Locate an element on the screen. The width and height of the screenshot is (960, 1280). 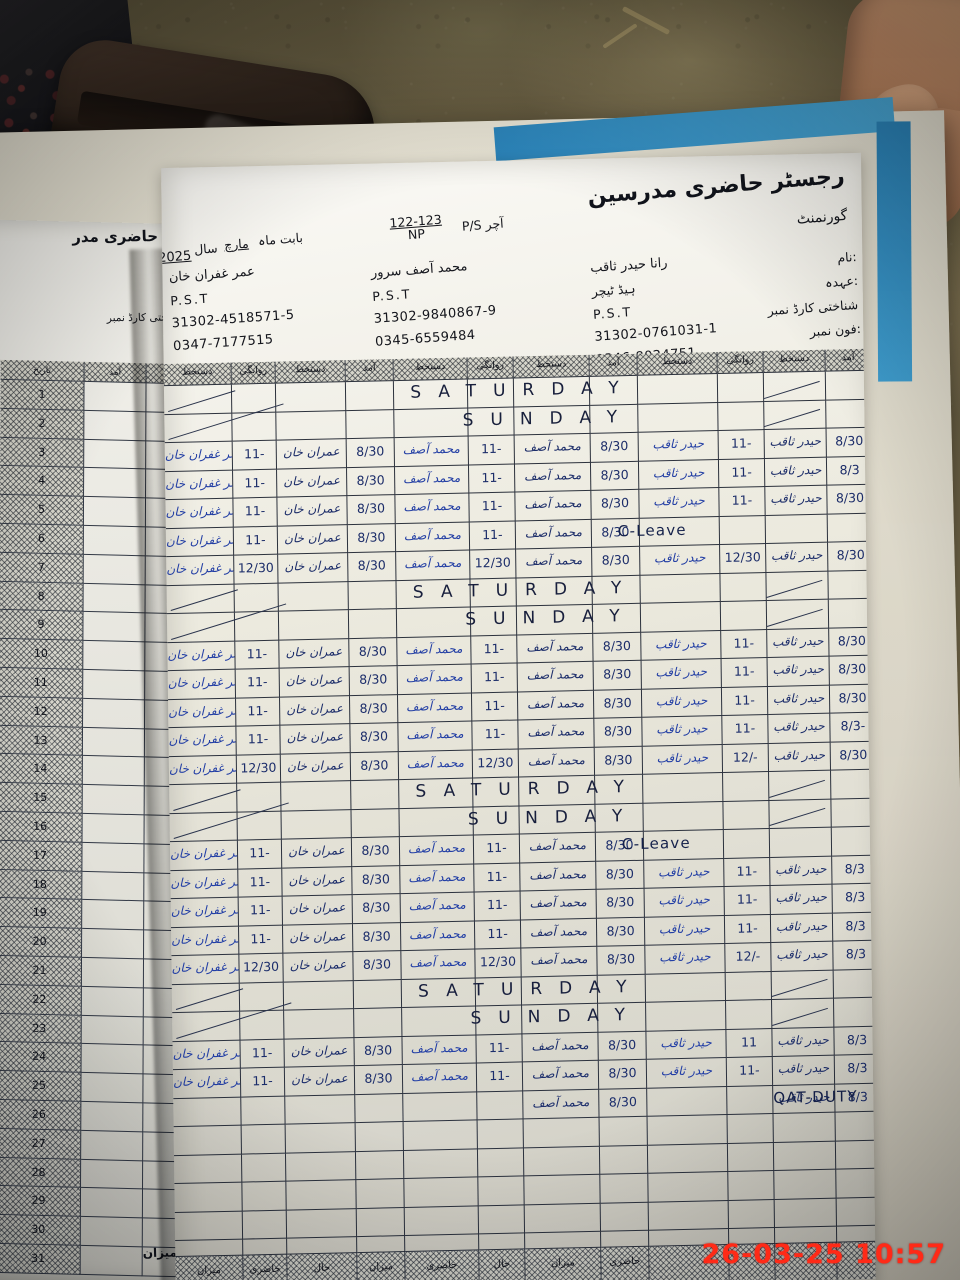
cell-t1_dep: 12/30 is located at coordinates (743, 559).